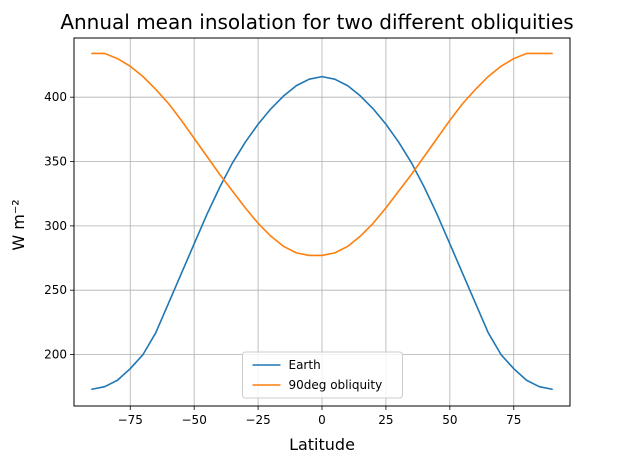  I want to click on legend: Earth 90deg obliquity, so click(322, 375).